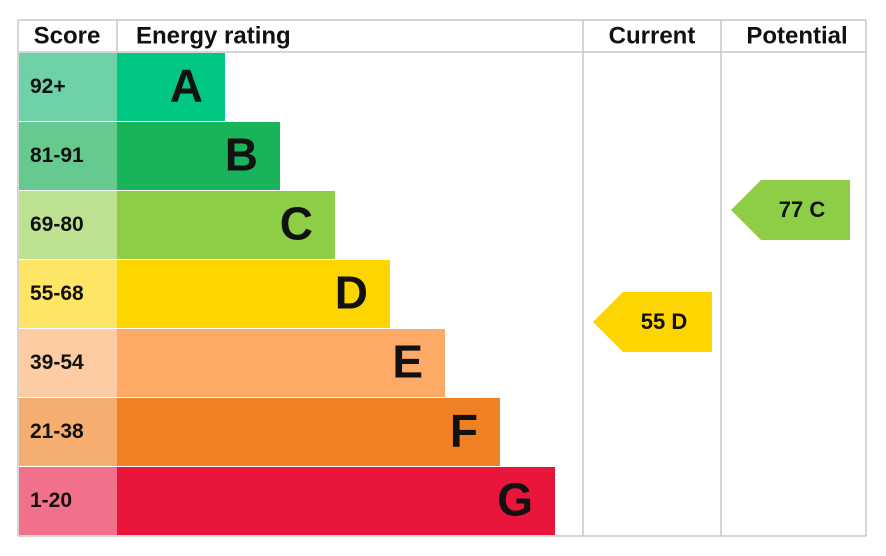 This screenshot has height=556, width=886. What do you see at coordinates (57, 293) in the screenshot?
I see `score-label: 55-68` at bounding box center [57, 293].